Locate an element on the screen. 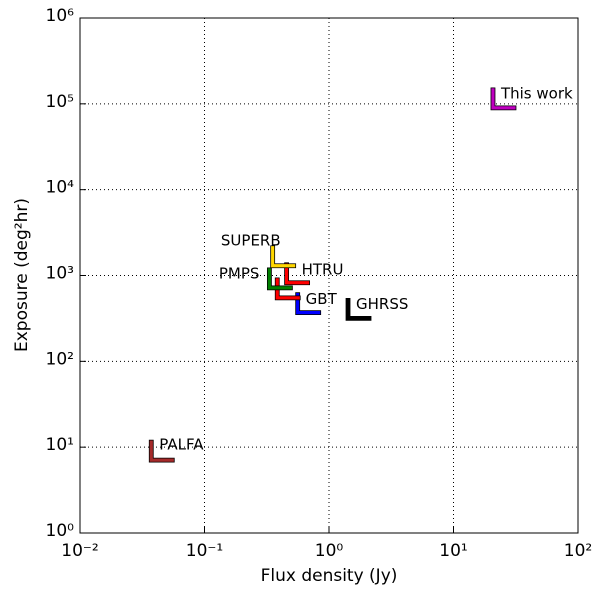 This screenshot has width=595, height=592. point-label: This work is located at coordinates (536, 93).